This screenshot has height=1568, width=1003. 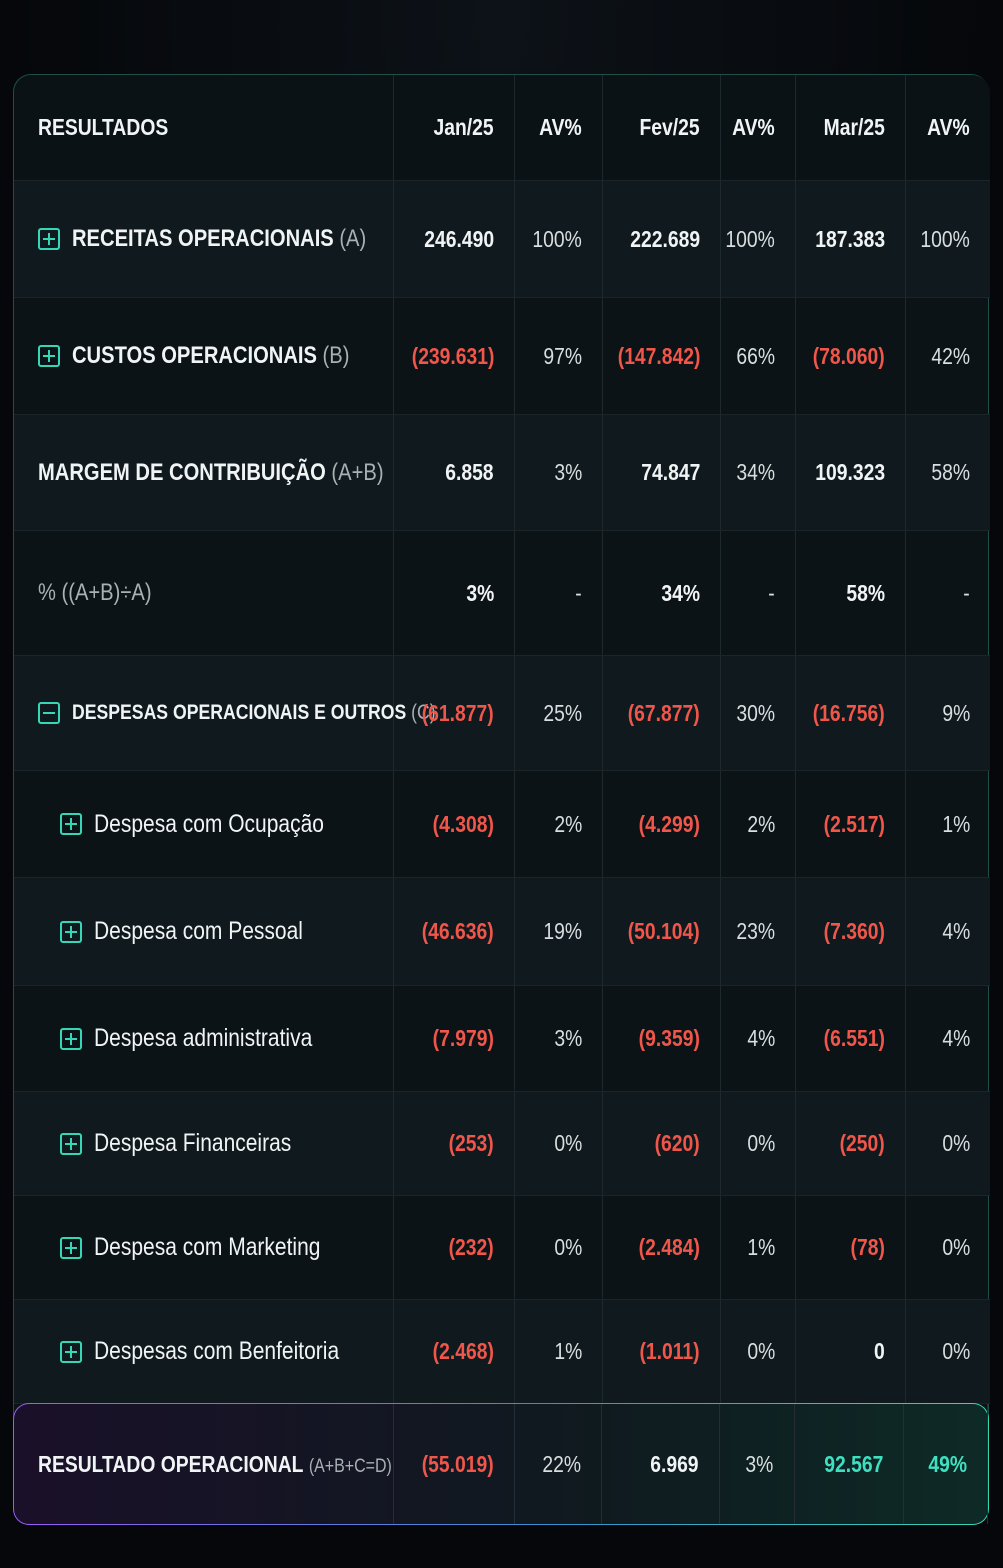 What do you see at coordinates (665, 238) in the screenshot?
I see `value: 222.689` at bounding box center [665, 238].